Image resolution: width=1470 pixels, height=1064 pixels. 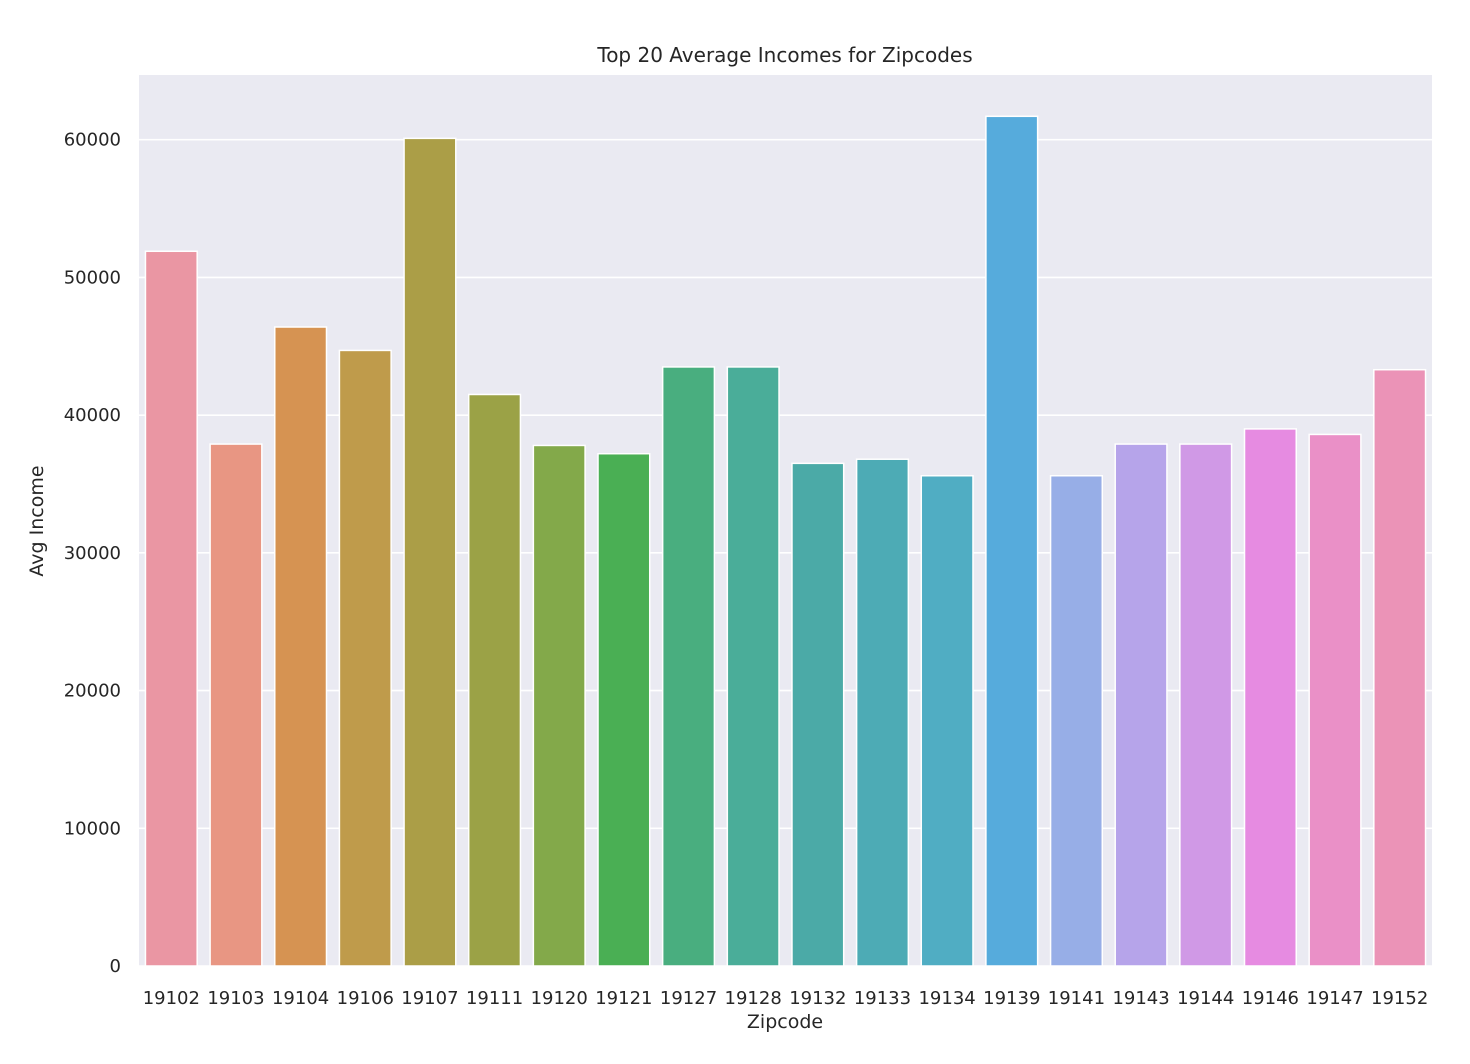 What do you see at coordinates (365, 998) in the screenshot?
I see `x-tick-label: 19106` at bounding box center [365, 998].